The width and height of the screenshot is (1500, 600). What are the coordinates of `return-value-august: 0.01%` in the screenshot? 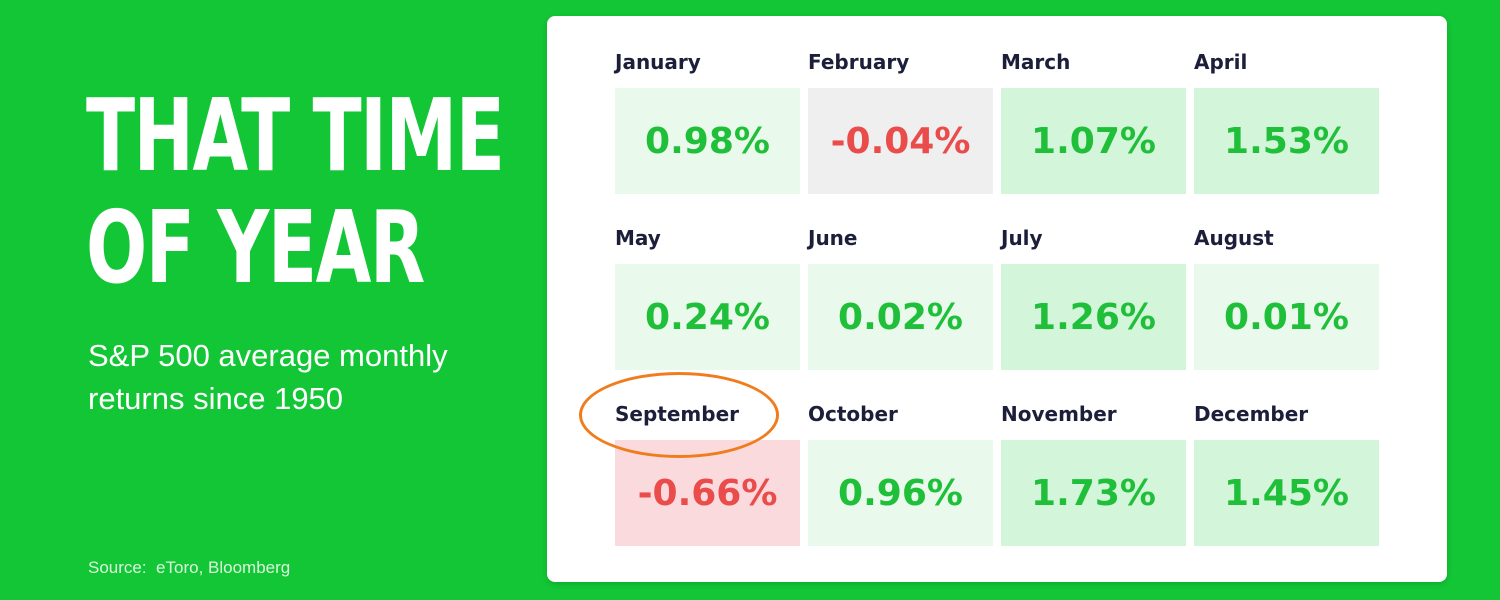 It's located at (1286, 317).